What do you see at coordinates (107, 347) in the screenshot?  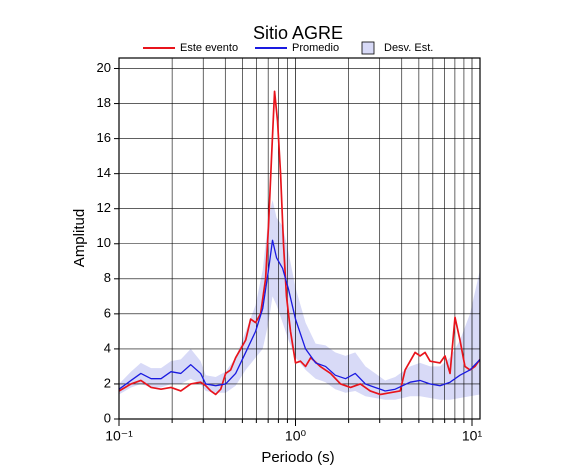 I see `y-tick-label: 4` at bounding box center [107, 347].